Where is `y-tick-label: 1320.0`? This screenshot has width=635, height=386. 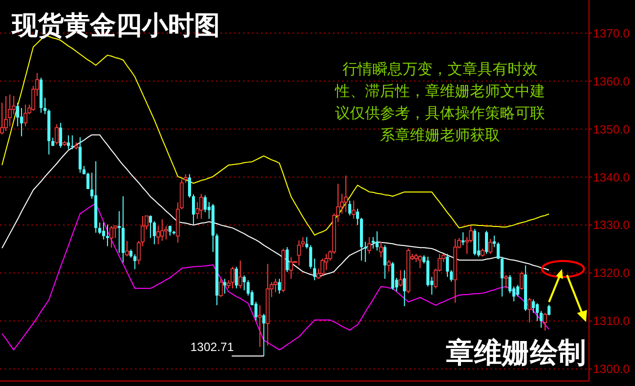
y-tick-label: 1320.0 is located at coordinates (611, 273).